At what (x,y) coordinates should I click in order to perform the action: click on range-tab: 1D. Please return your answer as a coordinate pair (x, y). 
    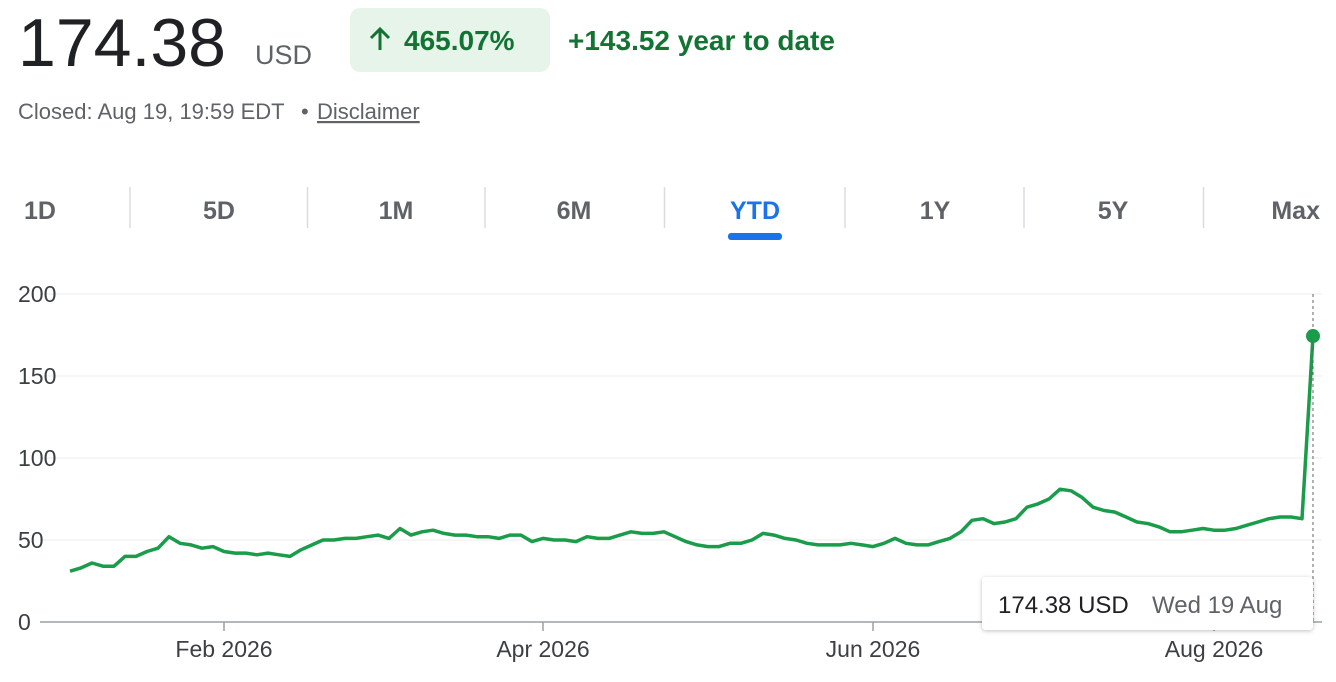
    Looking at the image, I should click on (40, 211).